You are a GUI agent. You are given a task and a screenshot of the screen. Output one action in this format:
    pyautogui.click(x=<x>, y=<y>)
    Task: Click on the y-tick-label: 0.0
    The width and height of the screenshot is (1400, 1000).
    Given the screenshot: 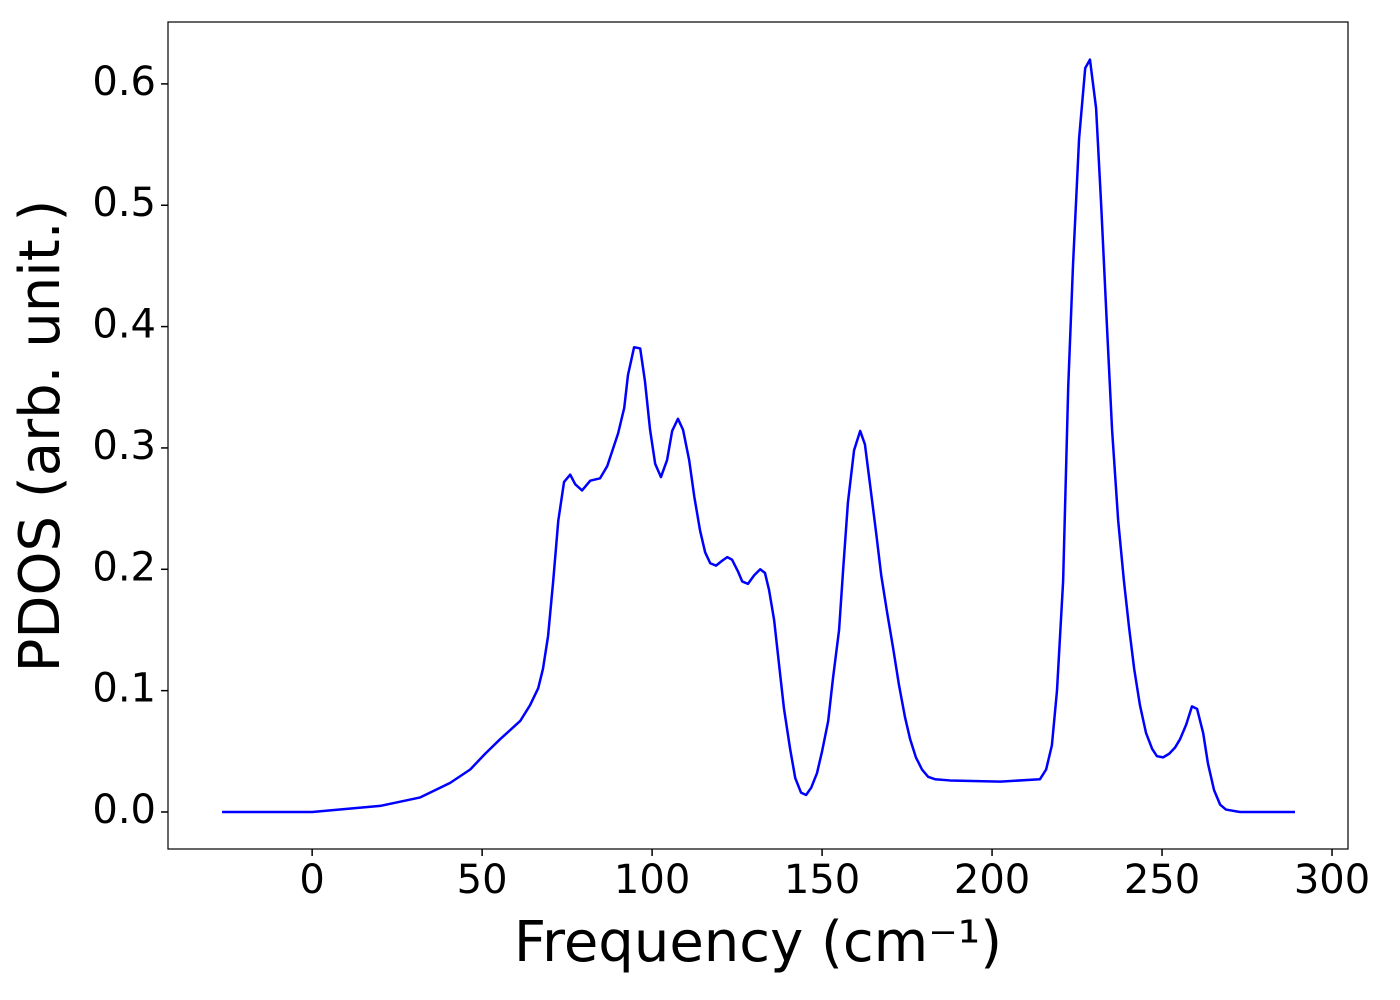 What is the action you would take?
    pyautogui.click(x=124, y=810)
    